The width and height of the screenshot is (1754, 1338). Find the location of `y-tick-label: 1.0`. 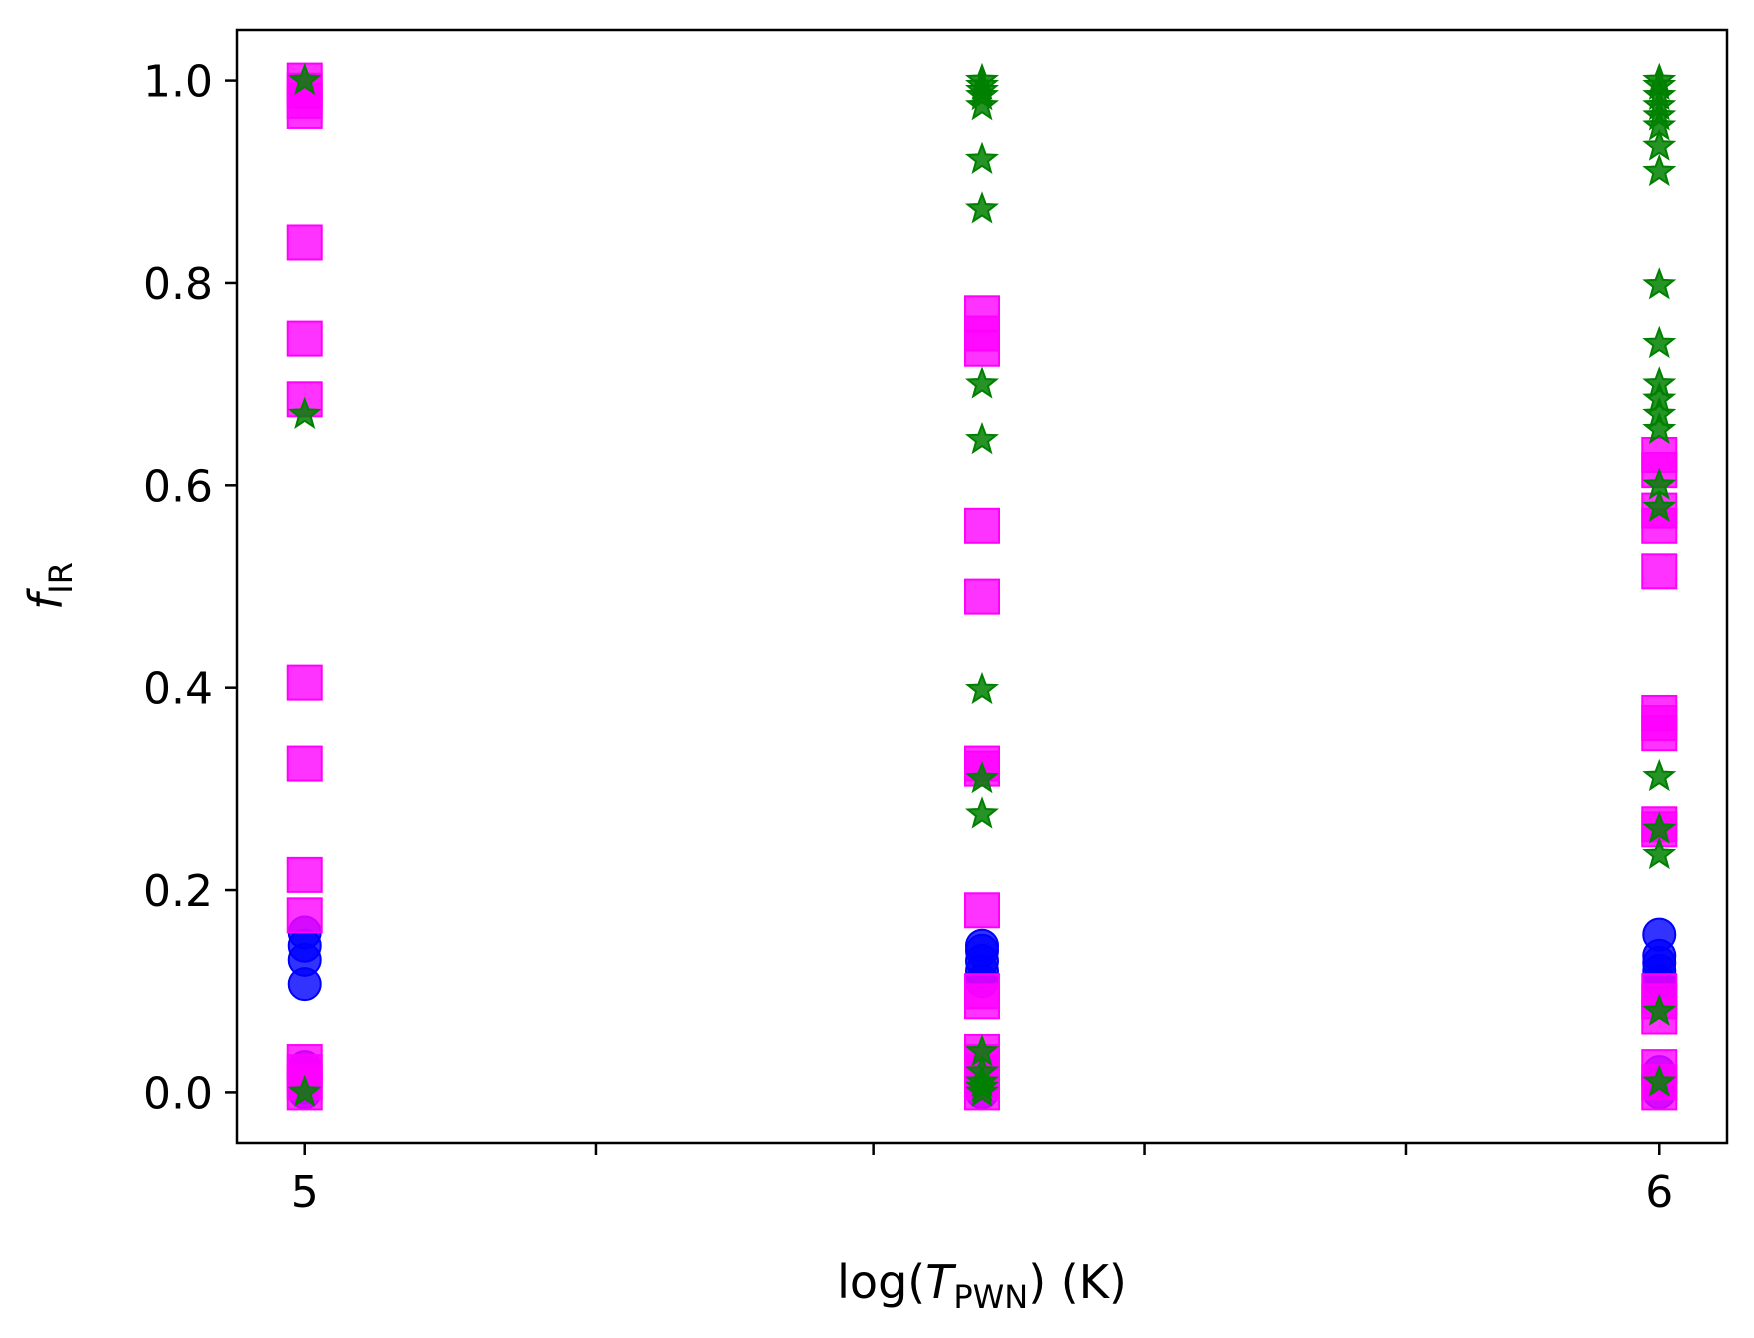

y-tick-label: 1.0 is located at coordinates (178, 82).